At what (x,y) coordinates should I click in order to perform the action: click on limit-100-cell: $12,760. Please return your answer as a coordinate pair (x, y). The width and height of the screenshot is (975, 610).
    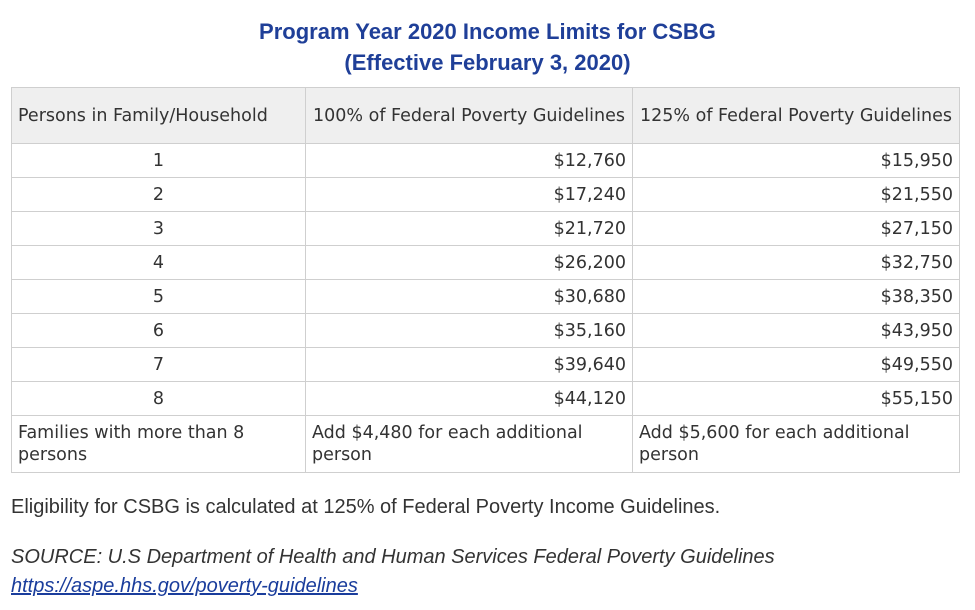
    Looking at the image, I should click on (469, 160).